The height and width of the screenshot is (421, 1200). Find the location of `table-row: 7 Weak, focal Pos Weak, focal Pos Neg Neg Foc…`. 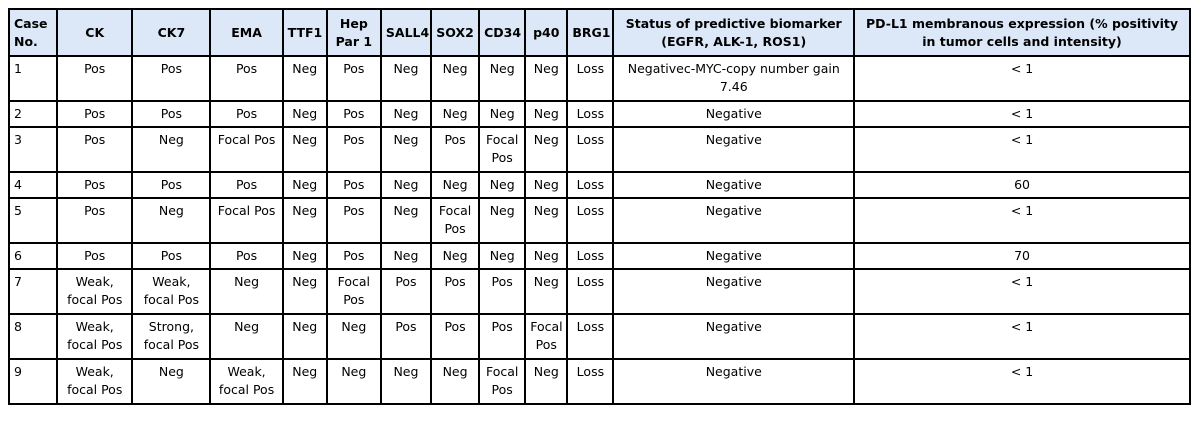

table-row: 7 Weak, focal Pos Weak, focal Pos Neg Neg Foc… is located at coordinates (599, 291).